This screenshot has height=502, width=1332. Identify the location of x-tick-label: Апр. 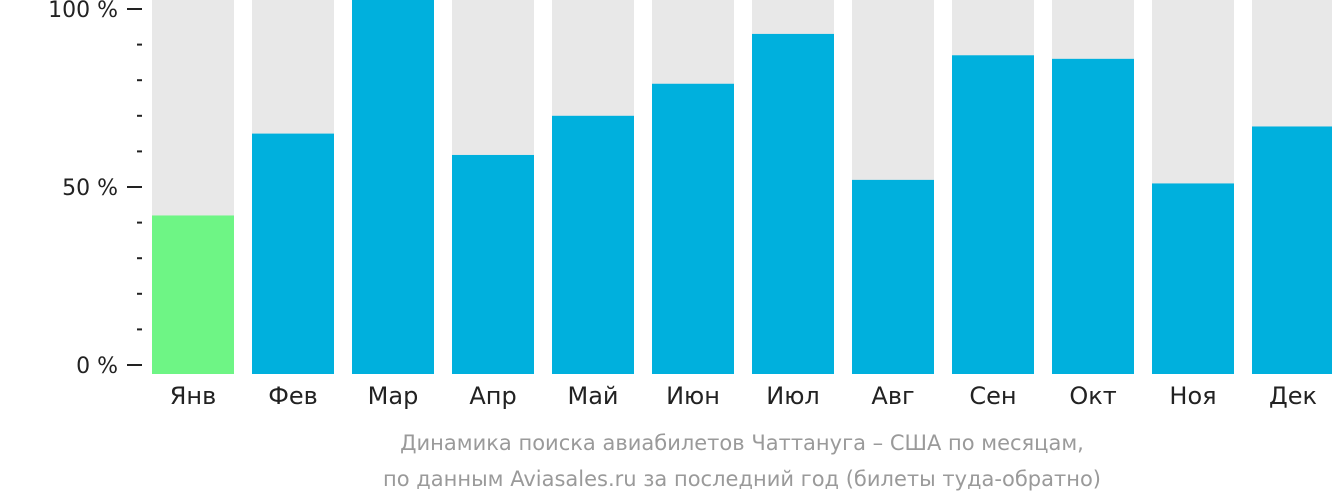
(492, 396).